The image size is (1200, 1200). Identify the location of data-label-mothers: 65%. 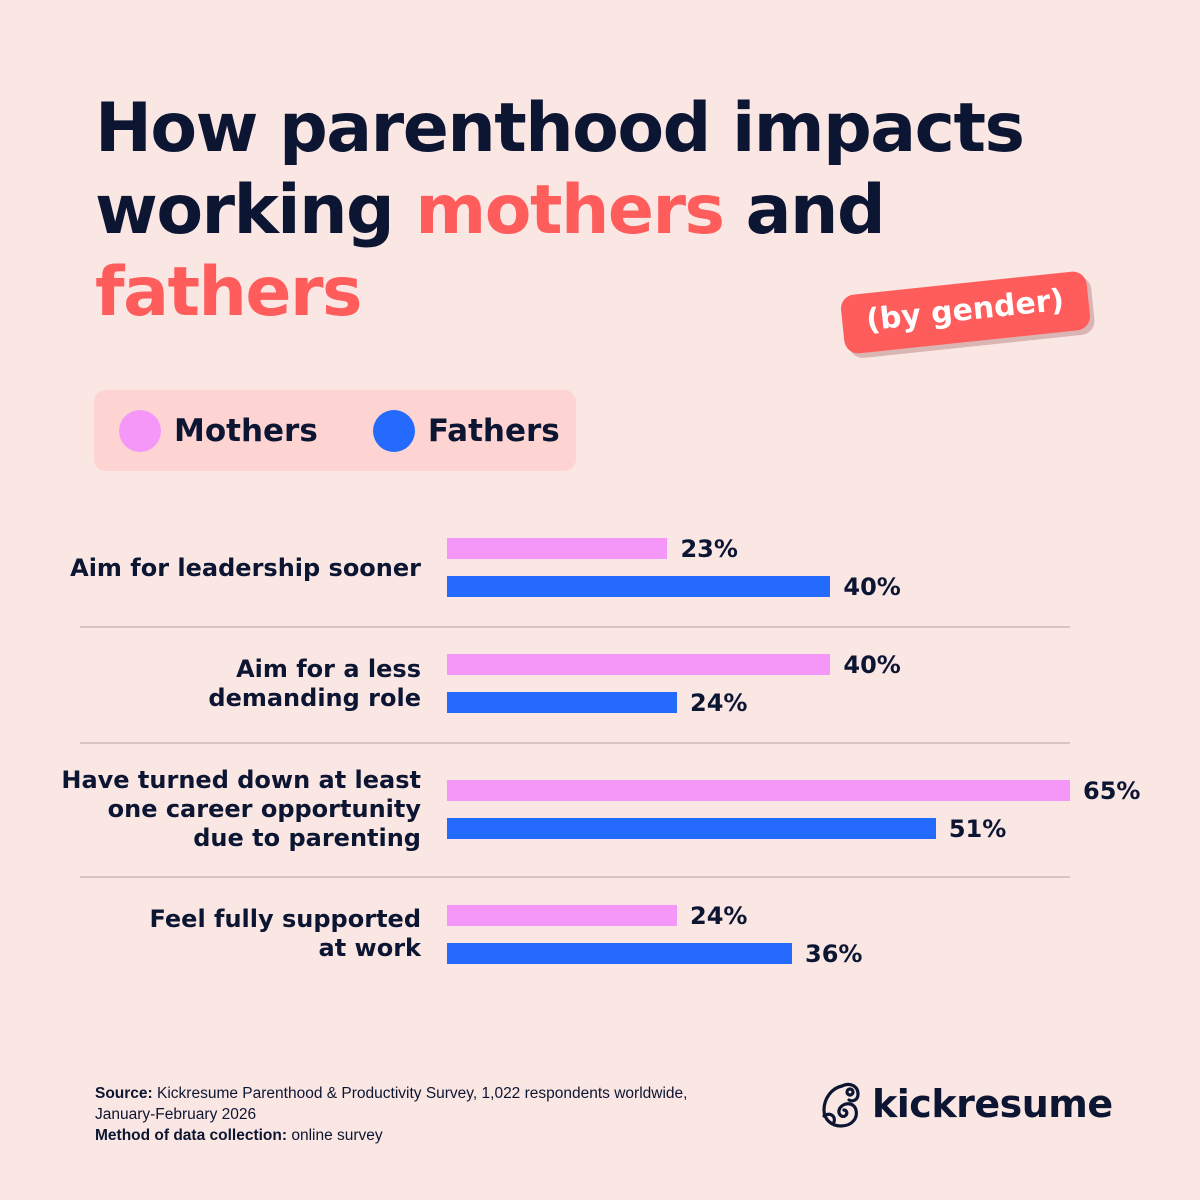
(1112, 791).